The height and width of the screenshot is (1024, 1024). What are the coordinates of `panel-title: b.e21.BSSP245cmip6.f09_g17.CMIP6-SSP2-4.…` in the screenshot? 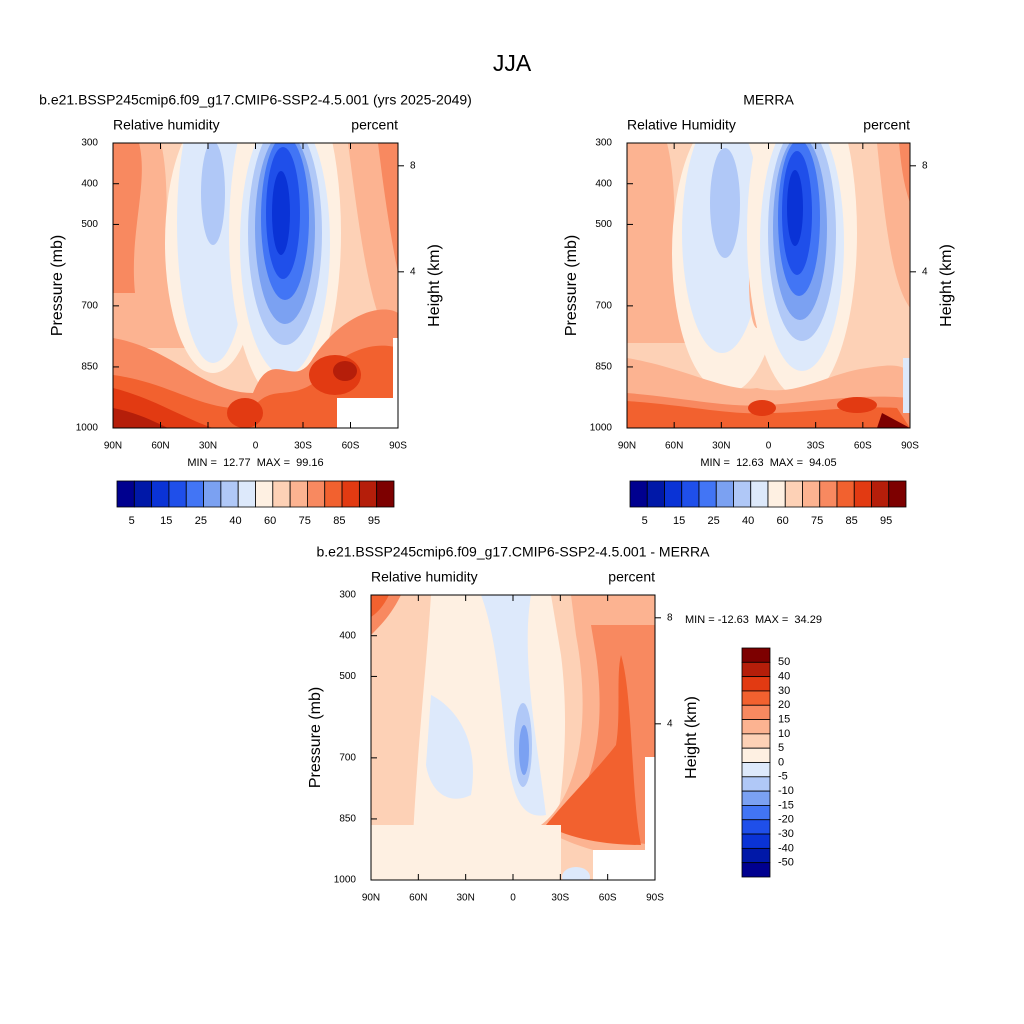 It's located at (514, 552).